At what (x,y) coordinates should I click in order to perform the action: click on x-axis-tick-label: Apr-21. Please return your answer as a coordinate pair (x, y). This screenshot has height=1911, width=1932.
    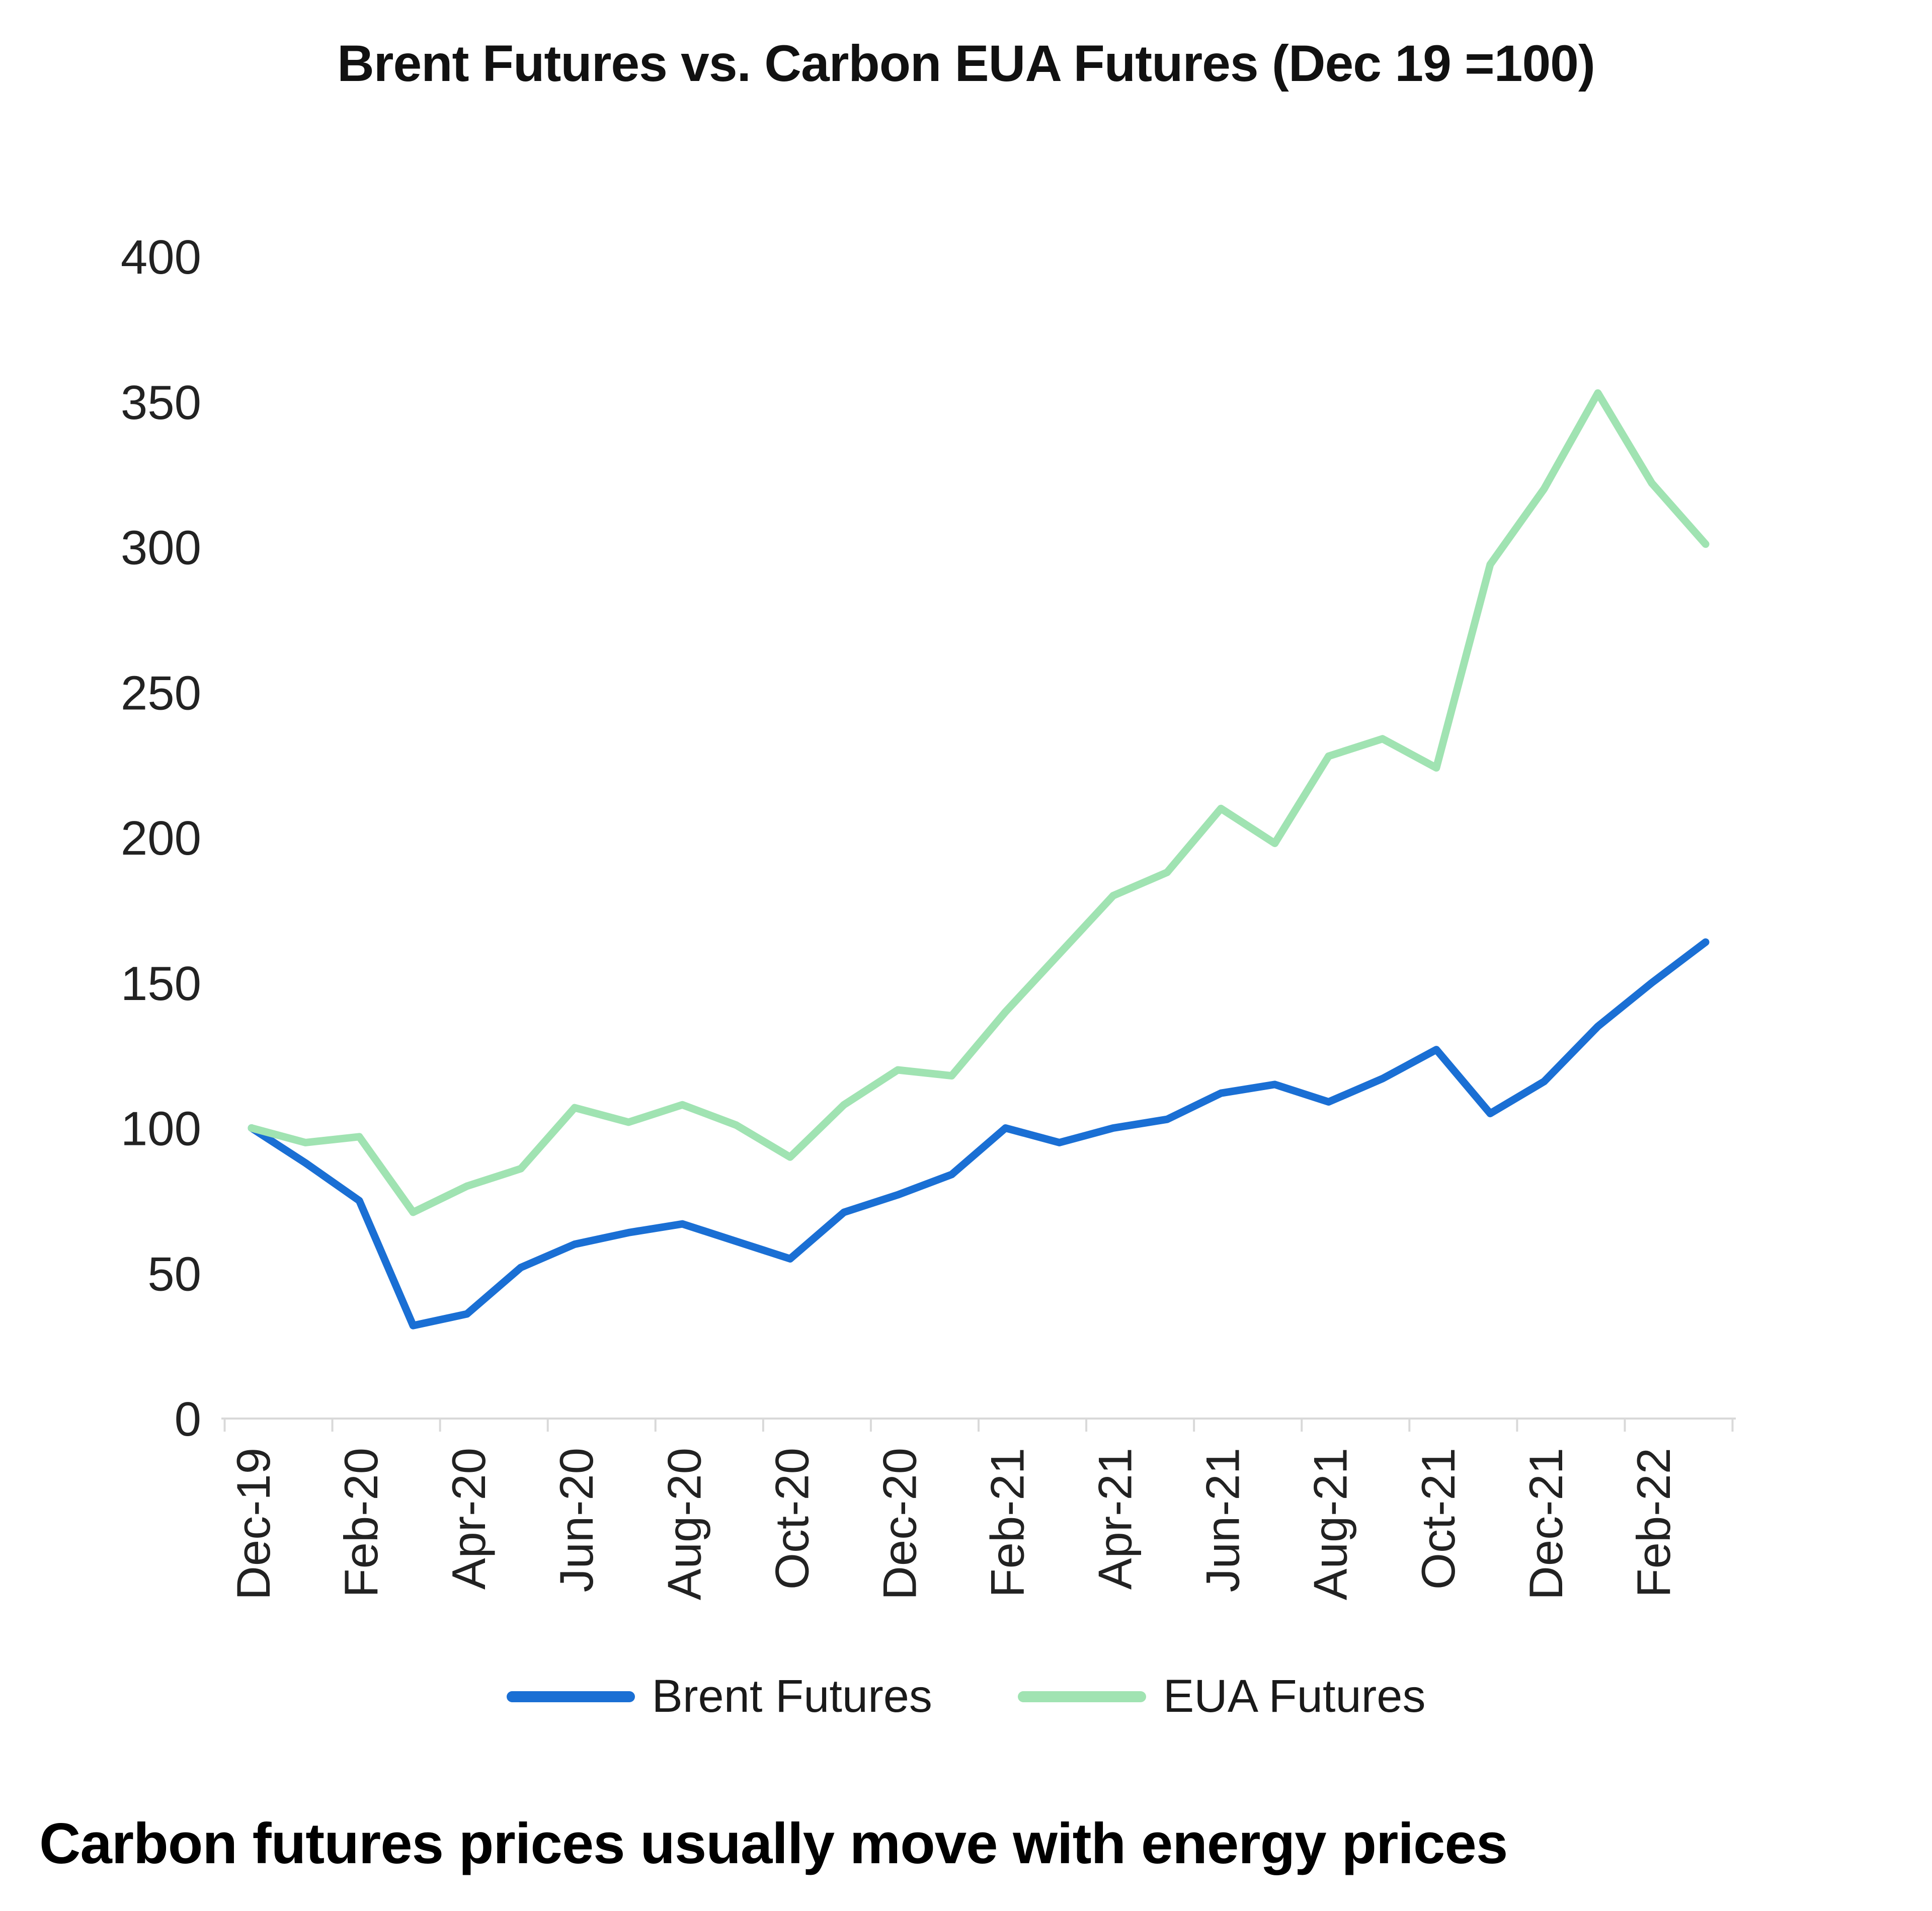
    Looking at the image, I should click on (1116, 1519).